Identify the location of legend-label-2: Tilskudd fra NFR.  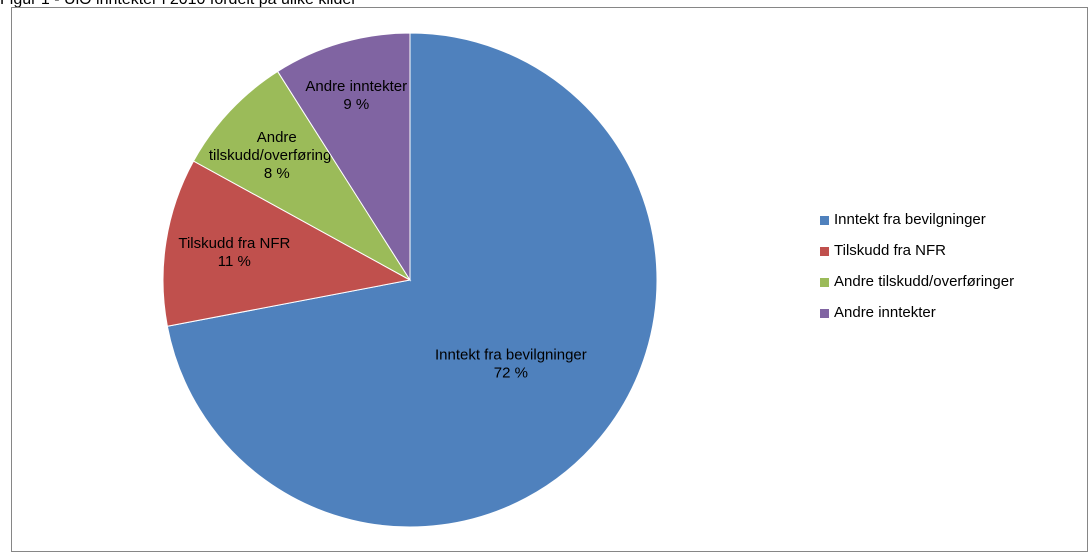
(890, 250).